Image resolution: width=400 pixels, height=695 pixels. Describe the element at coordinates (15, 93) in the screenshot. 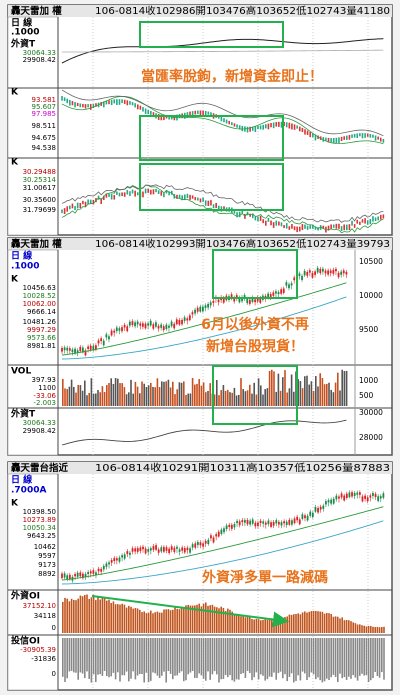

I see `side-label: K` at that location.